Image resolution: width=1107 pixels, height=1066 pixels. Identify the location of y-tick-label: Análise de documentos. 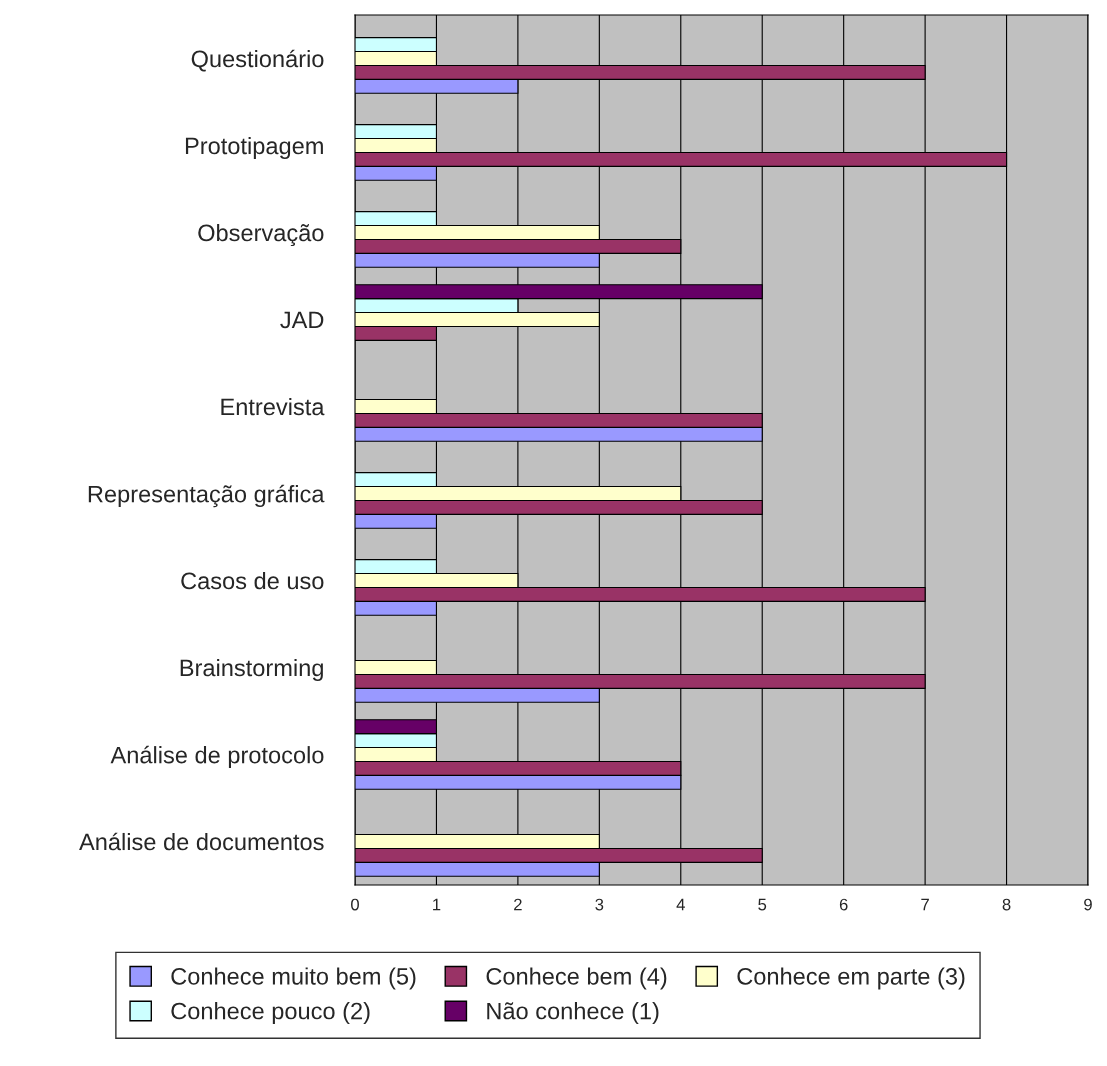
(201, 841).